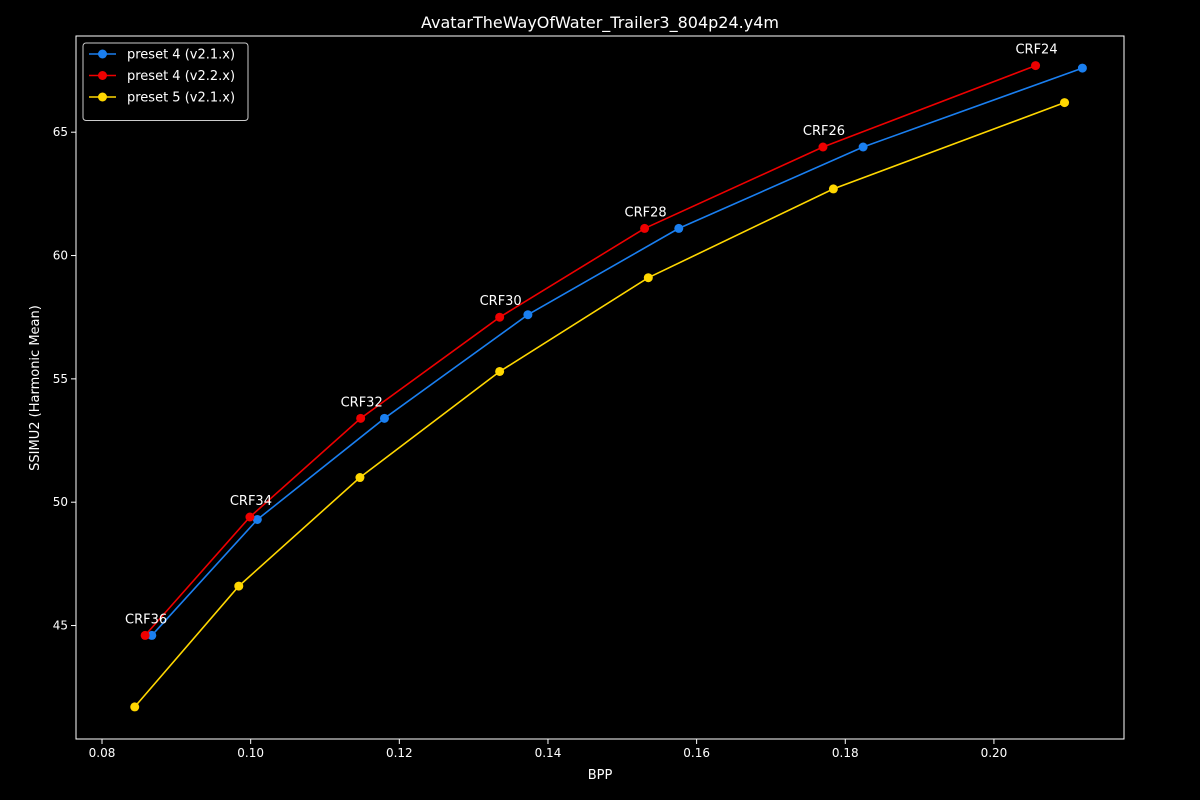 The image size is (1200, 800). Describe the element at coordinates (994, 753) in the screenshot. I see `x-tick-label: 0.20` at that location.